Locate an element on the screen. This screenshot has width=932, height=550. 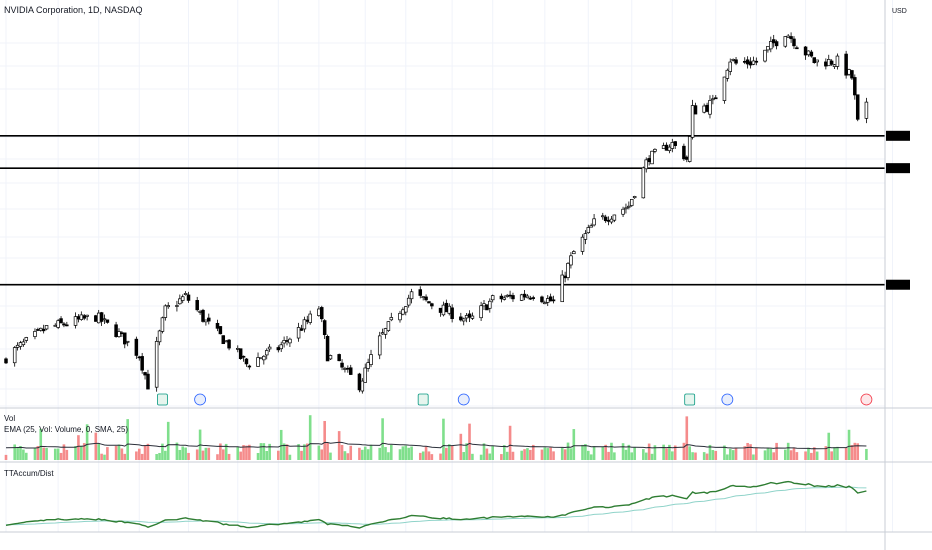
chart-title: NVIDIA Corporation, 1D, NASDAQ is located at coordinates (73, 10).